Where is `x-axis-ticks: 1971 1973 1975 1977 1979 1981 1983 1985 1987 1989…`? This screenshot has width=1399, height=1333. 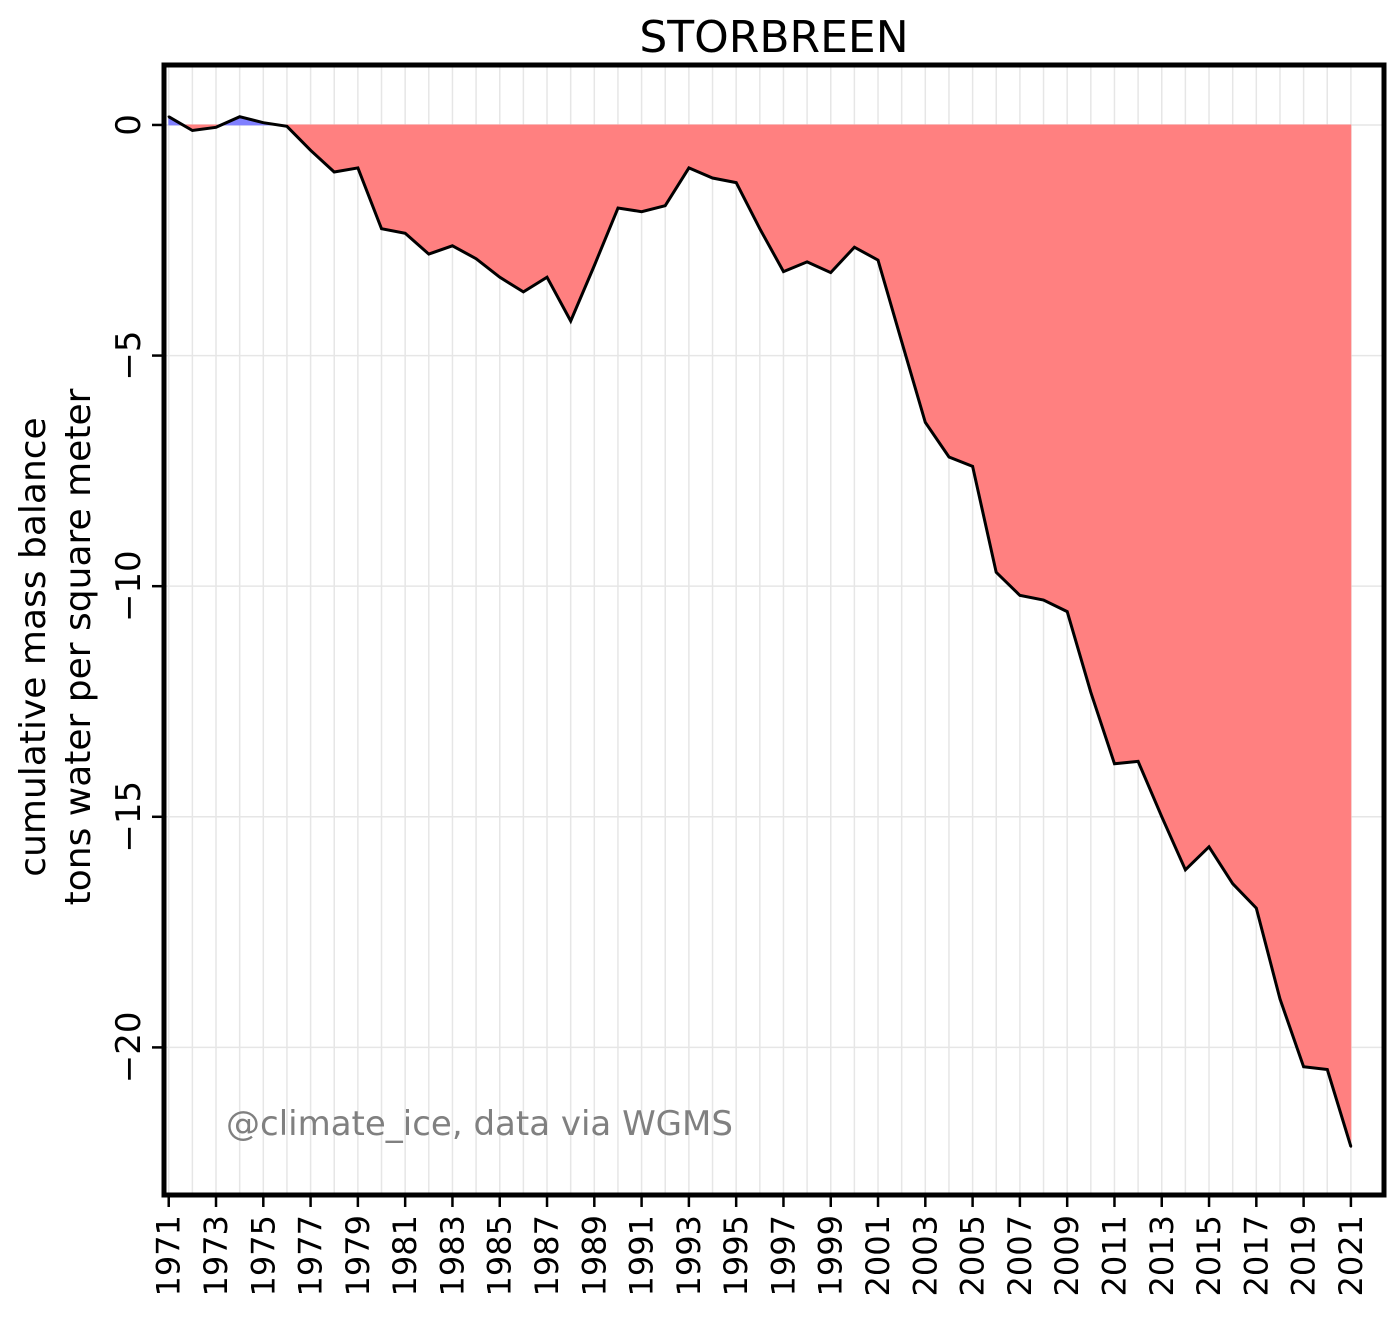
x-axis-ticks: 1971 1973 1975 1977 1979 1981 1983 1985 1987 1989… is located at coordinates (760, 1245).